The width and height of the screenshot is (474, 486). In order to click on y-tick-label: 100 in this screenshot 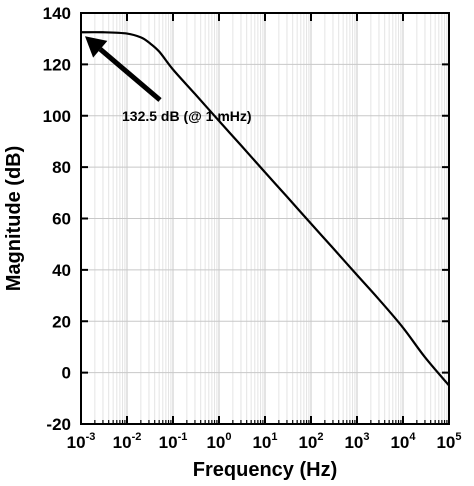, I will do `click(57, 116)`.